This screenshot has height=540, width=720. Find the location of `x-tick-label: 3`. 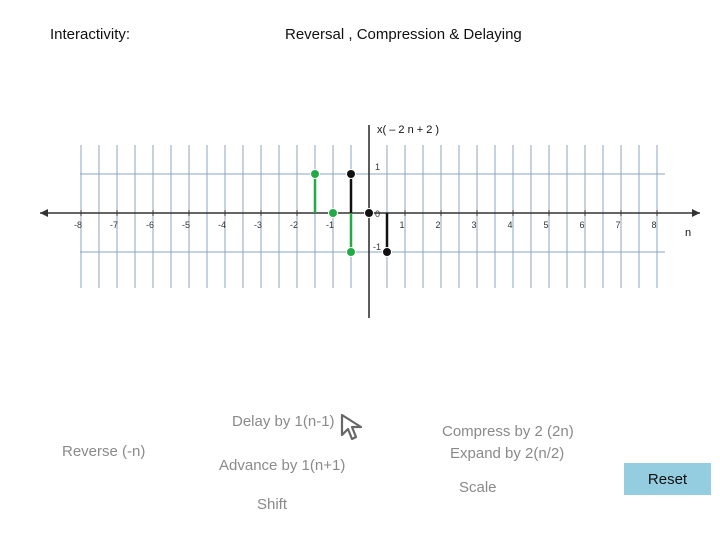

x-tick-label: 3 is located at coordinates (473, 225).